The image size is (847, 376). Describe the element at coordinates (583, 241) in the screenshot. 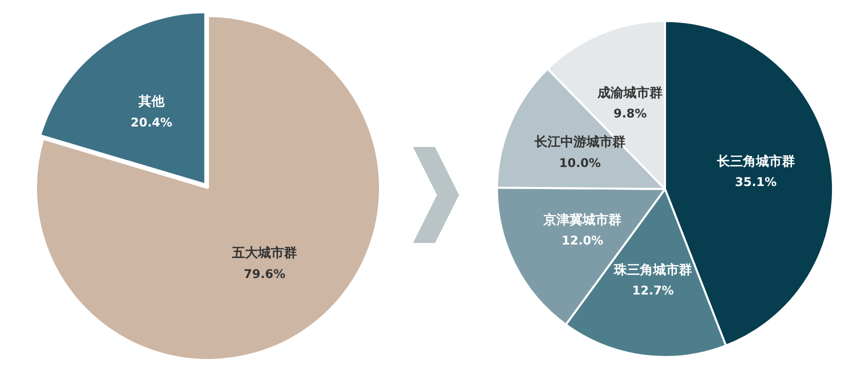

I see `data-label: 12.0%` at that location.